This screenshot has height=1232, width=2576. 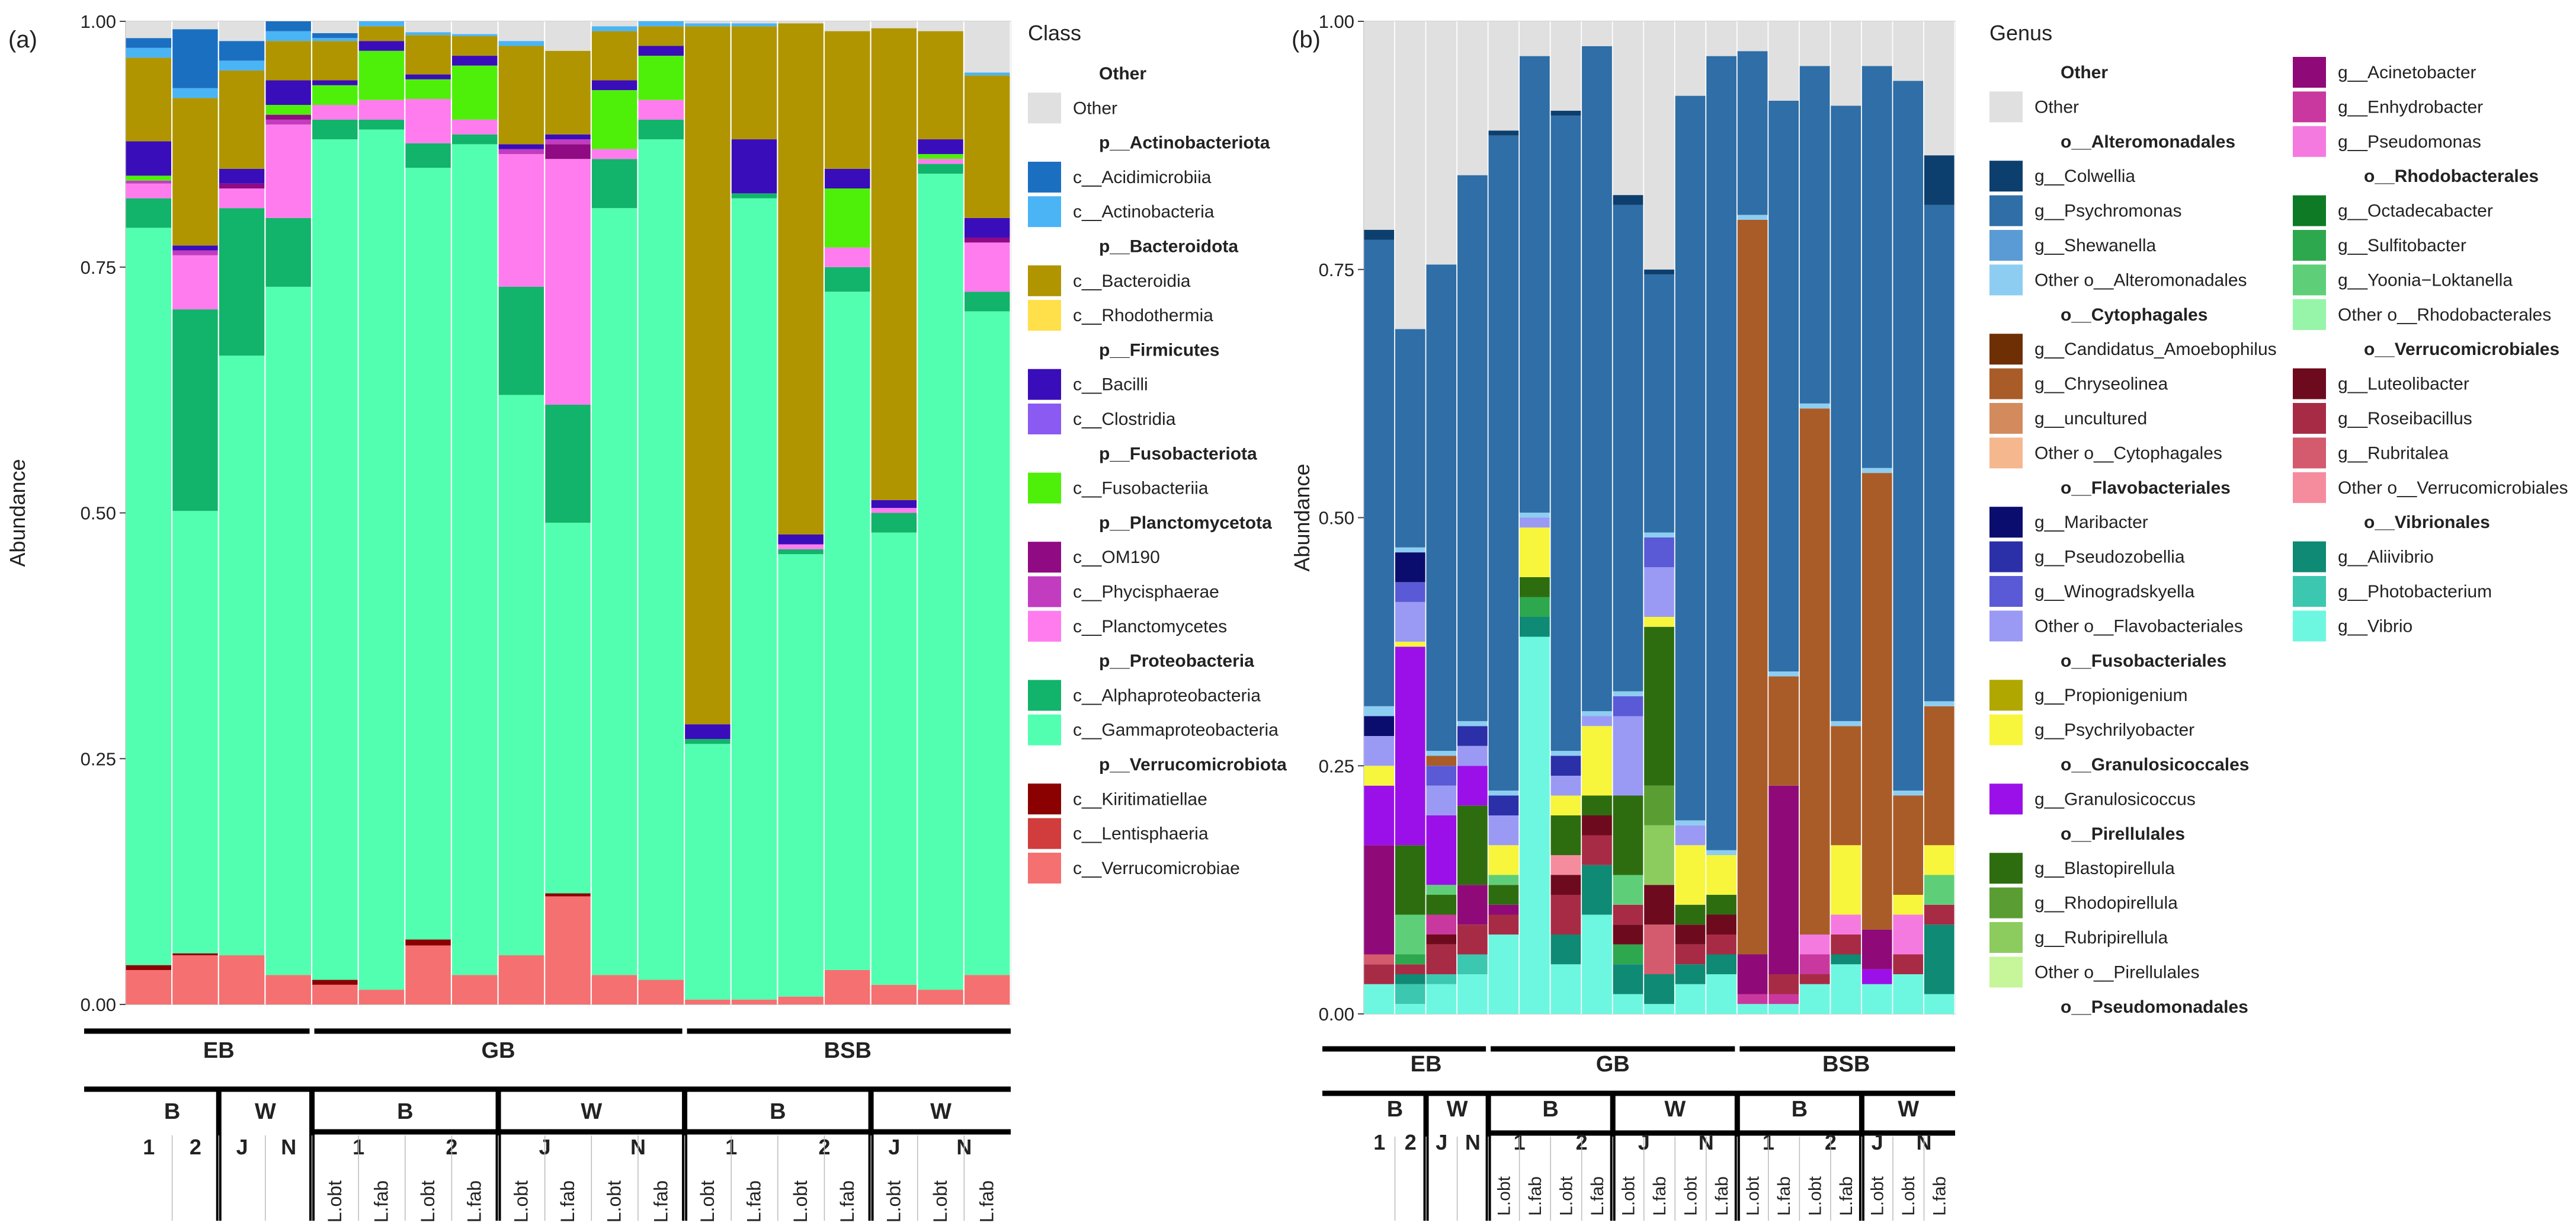 What do you see at coordinates (2451, 176) in the screenshot?
I see `legend-header: o__Rhodobacterales` at bounding box center [2451, 176].